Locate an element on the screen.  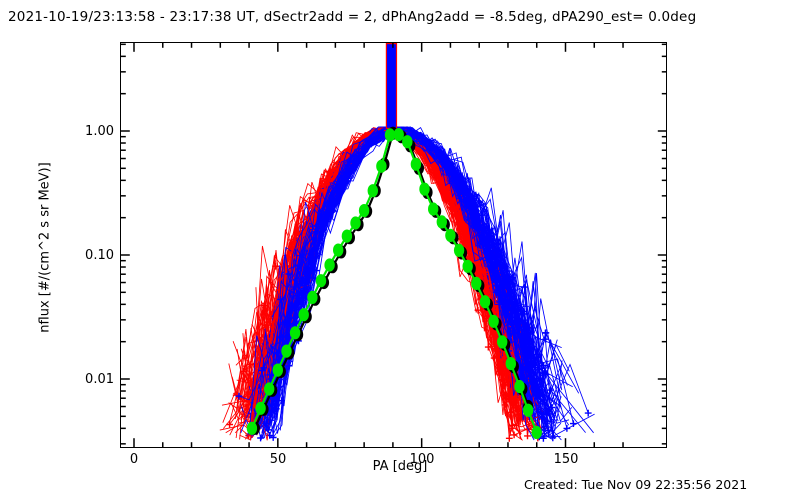
y-tick-label-0p1: 0.10 is located at coordinates (99, 255).